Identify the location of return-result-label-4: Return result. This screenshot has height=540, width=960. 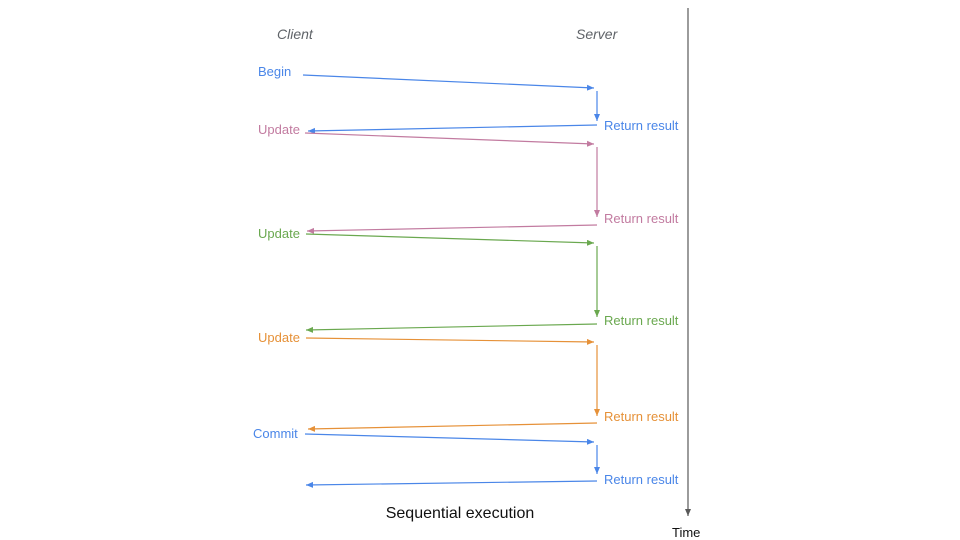
(641, 416).